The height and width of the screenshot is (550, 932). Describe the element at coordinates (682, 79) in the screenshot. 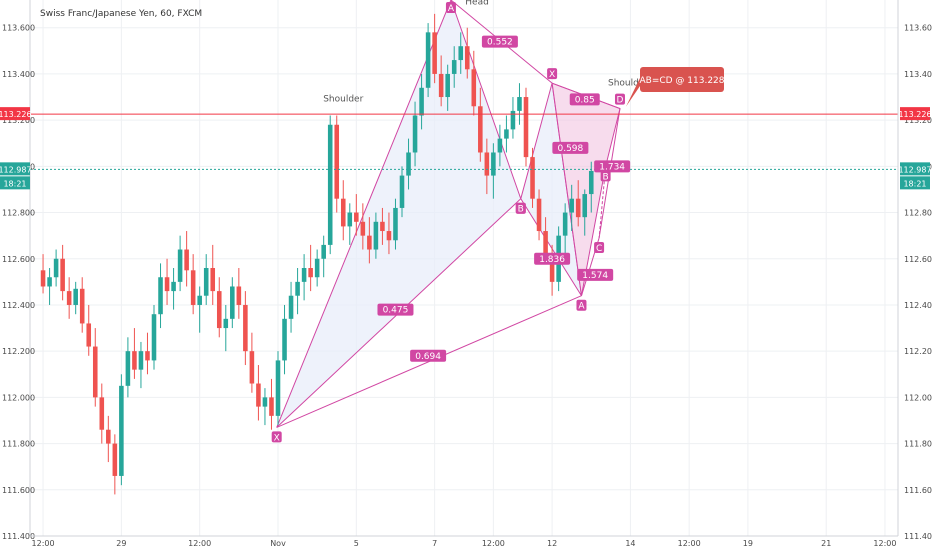

I see `callout-bg` at that location.